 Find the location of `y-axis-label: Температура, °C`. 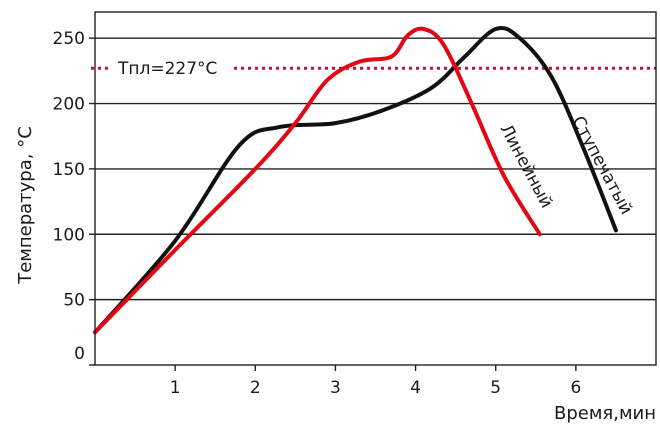

y-axis-label: Температура, °C is located at coordinates (25, 205).